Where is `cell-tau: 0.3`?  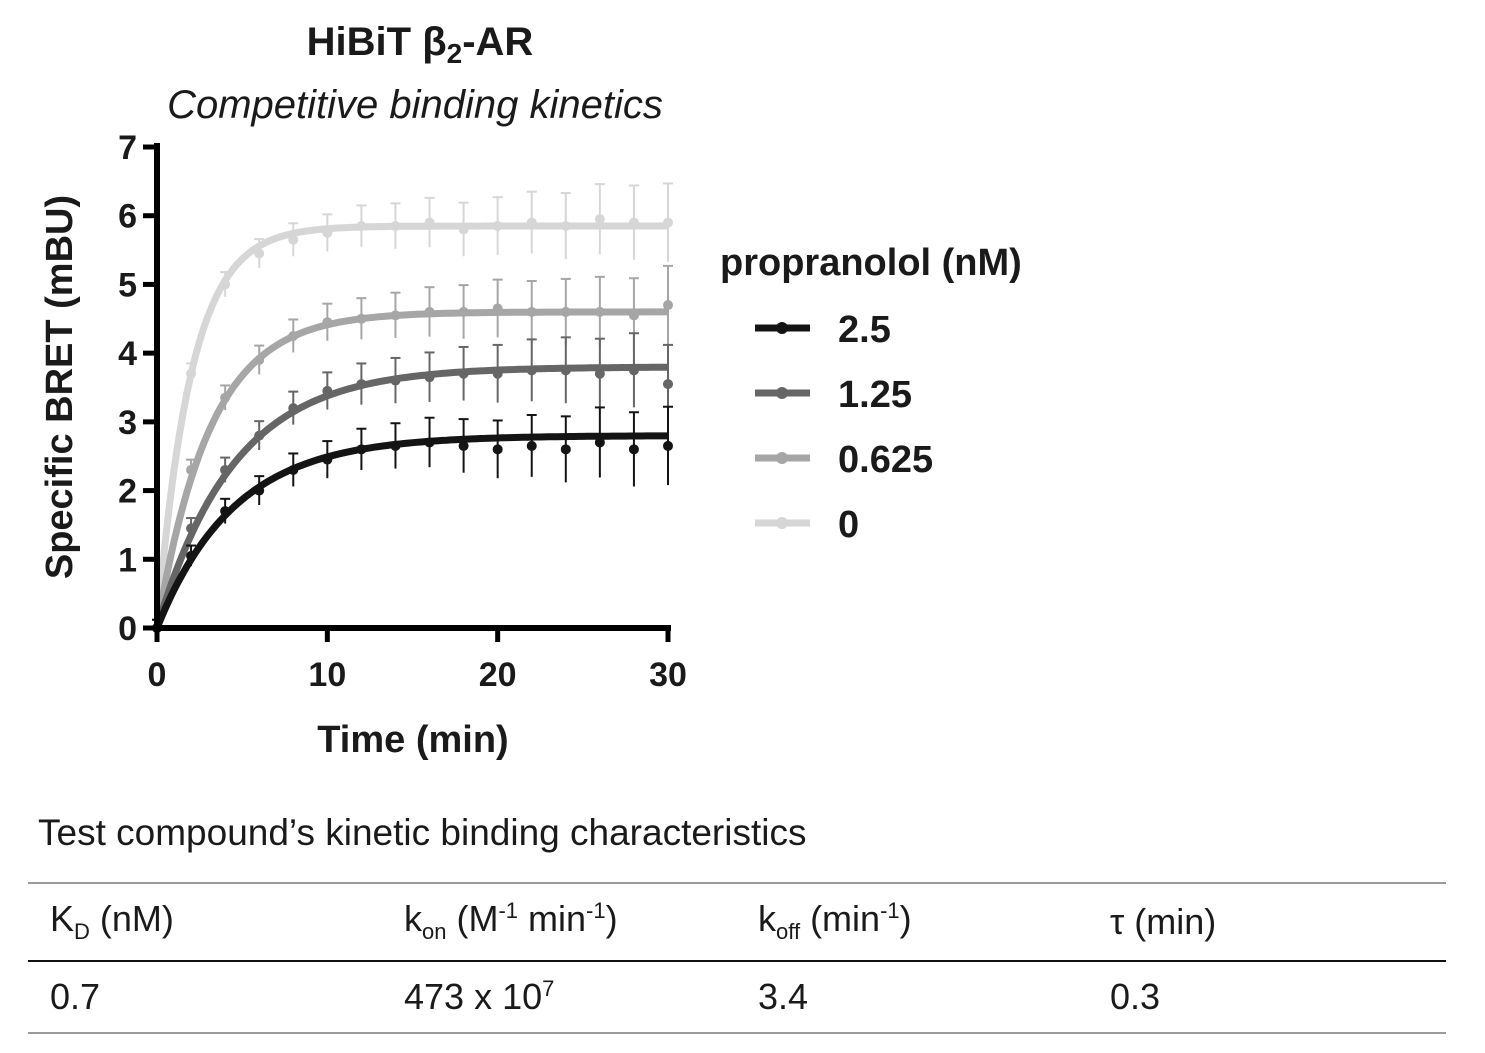
cell-tau: 0.3 is located at coordinates (1267, 997).